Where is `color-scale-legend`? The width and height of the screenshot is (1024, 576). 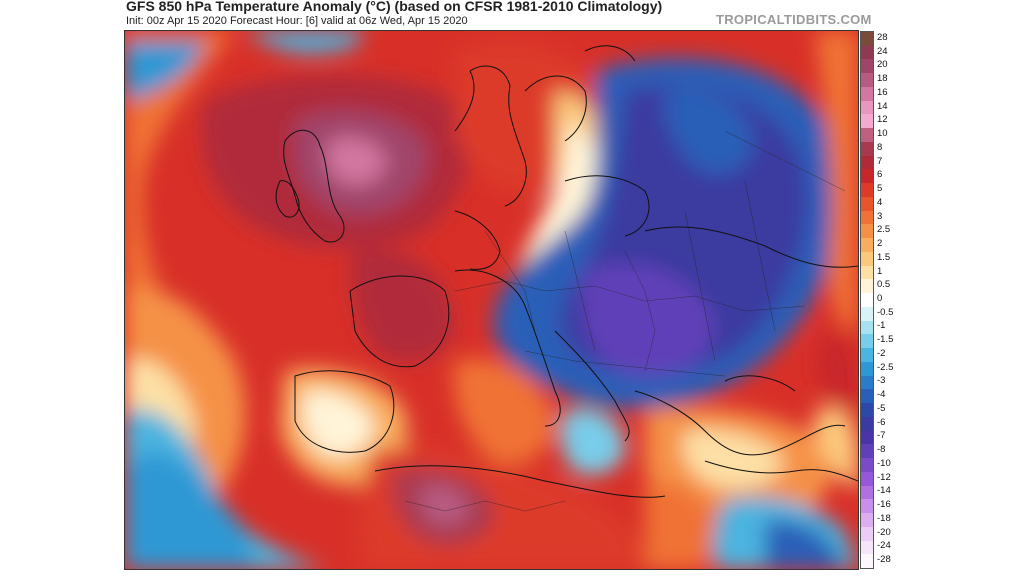
color-scale-legend is located at coordinates (867, 300).